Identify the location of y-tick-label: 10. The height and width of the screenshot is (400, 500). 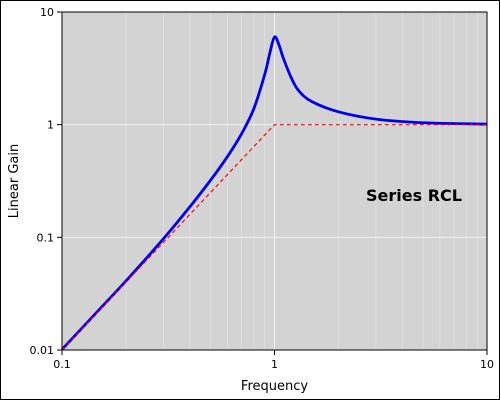
(47, 12).